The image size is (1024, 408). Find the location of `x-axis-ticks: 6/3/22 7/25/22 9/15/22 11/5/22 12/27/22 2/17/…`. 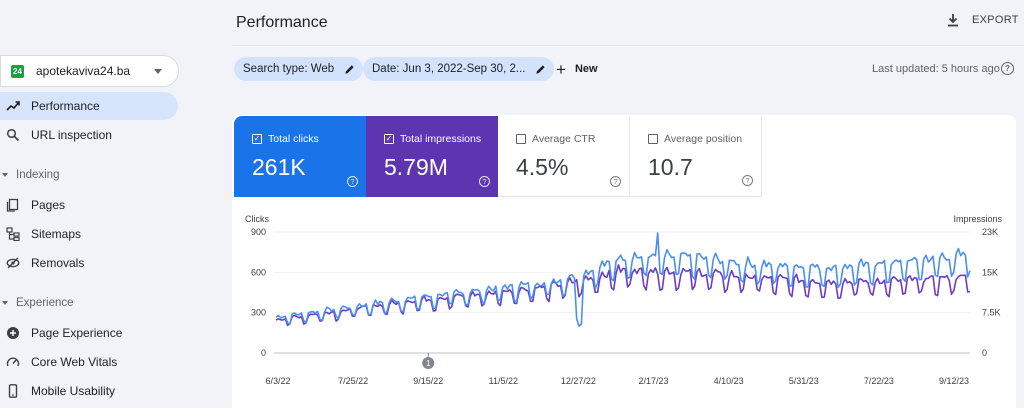

x-axis-ticks: 6/3/22 7/25/22 9/15/22 11/5/22 12/27/22 2/17/… is located at coordinates (617, 381).